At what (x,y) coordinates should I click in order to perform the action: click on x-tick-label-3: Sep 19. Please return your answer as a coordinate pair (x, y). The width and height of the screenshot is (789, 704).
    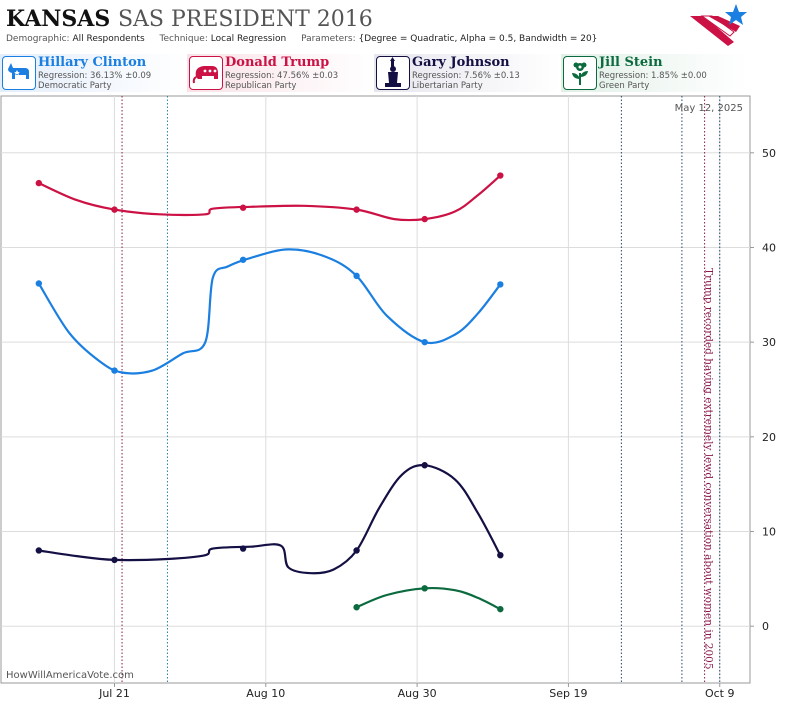
    Looking at the image, I should click on (568, 693).